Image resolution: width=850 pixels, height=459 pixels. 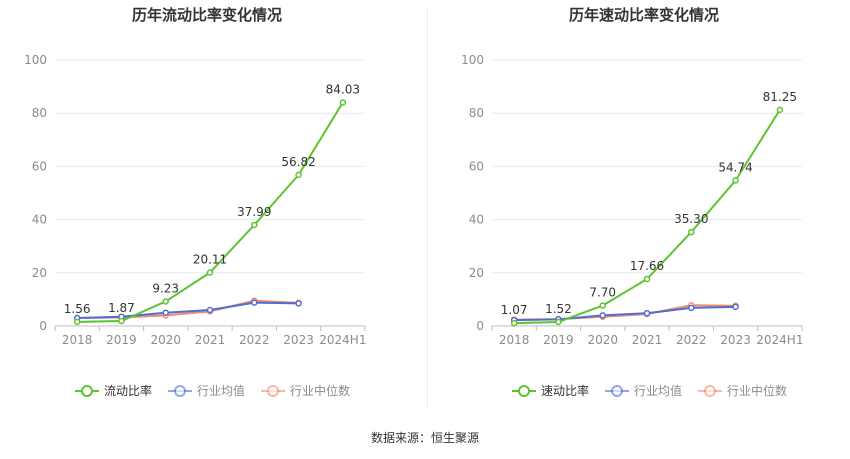 What do you see at coordinates (121, 308) in the screenshot?
I see `chart1-series-0-data-label: 1.87` at bounding box center [121, 308].